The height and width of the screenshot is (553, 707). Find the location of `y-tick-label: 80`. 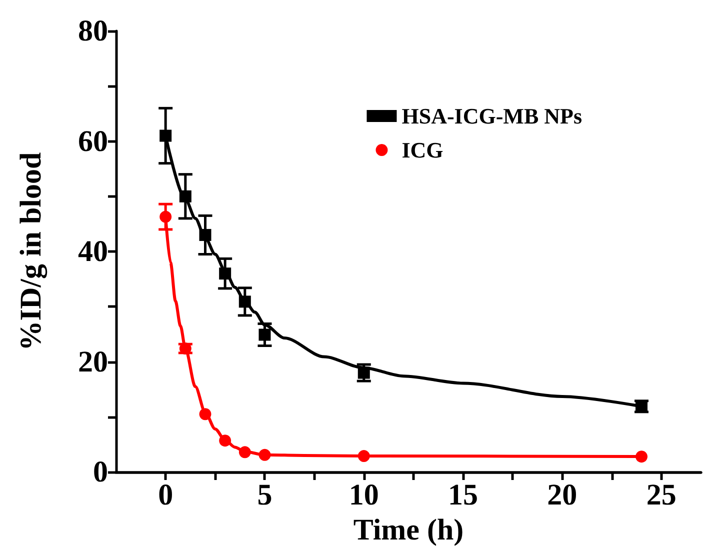

y-tick-label: 80 is located at coordinates (93, 31).